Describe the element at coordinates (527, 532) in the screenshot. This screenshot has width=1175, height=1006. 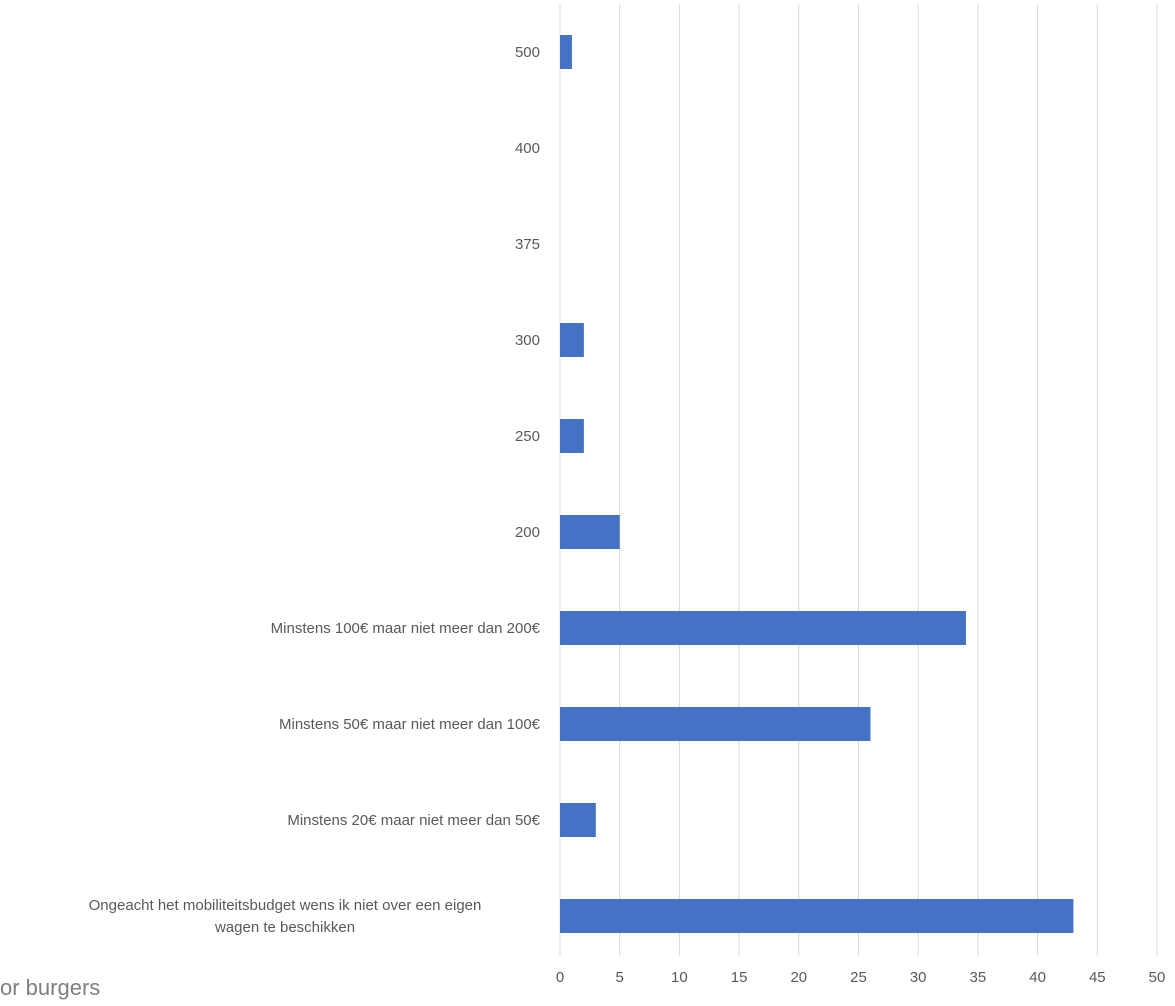
I see `category-label: 200` at that location.